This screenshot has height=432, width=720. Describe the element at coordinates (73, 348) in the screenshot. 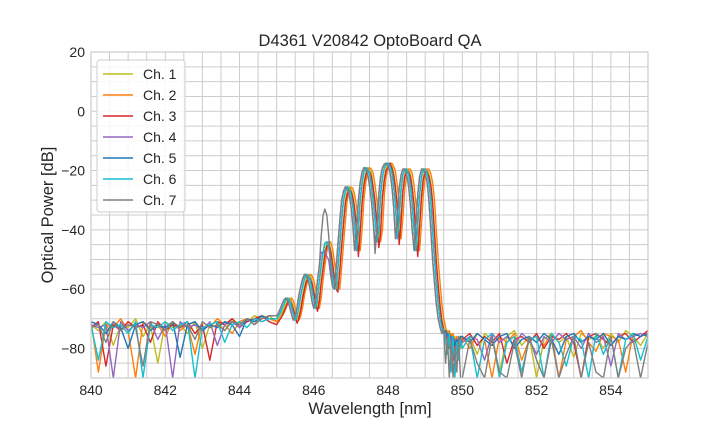

I see `y-tick-label: −80` at that location.